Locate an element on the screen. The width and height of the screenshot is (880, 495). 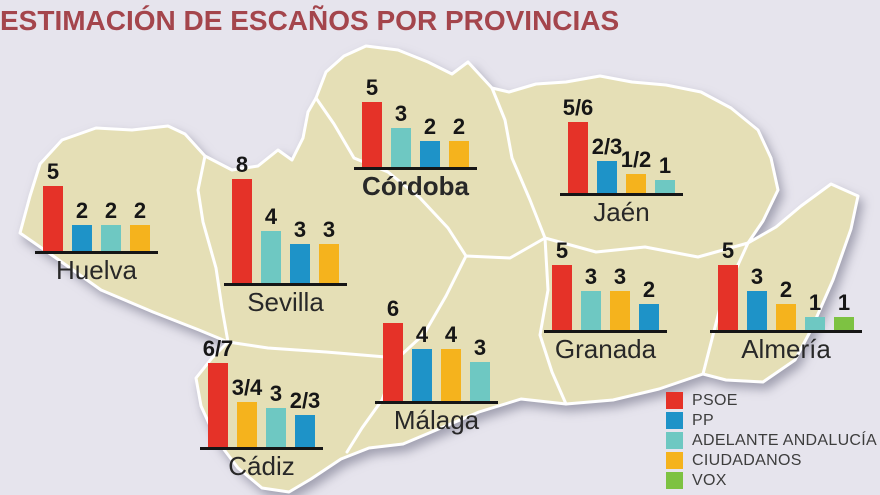
bars-row: 5/6 2/3 1/2 1 is located at coordinates (621, 144).